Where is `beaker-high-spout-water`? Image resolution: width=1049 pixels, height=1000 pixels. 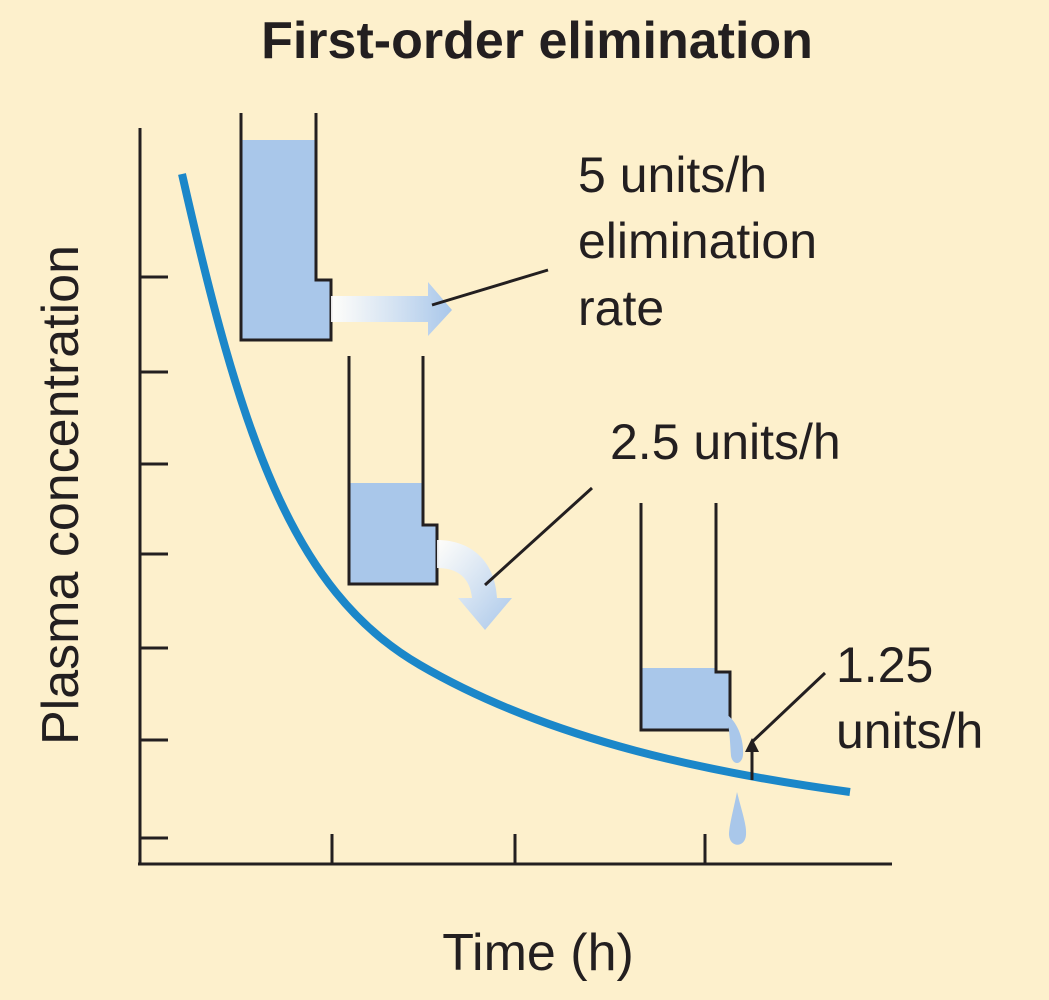 beaker-high-spout-water is located at coordinates (322, 310).